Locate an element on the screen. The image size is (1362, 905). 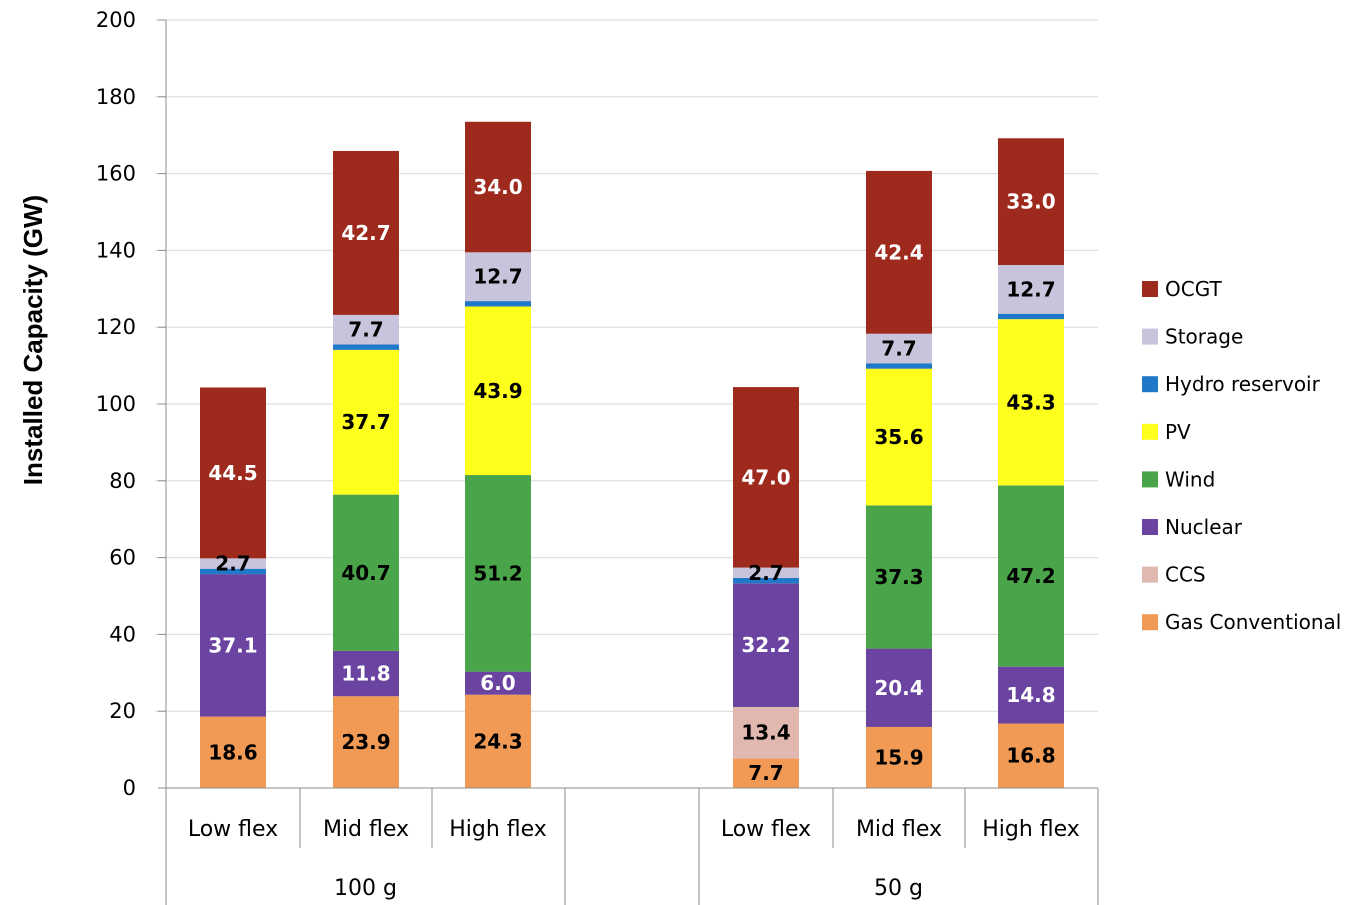
y-tick-label: 120 is located at coordinates (116, 327).